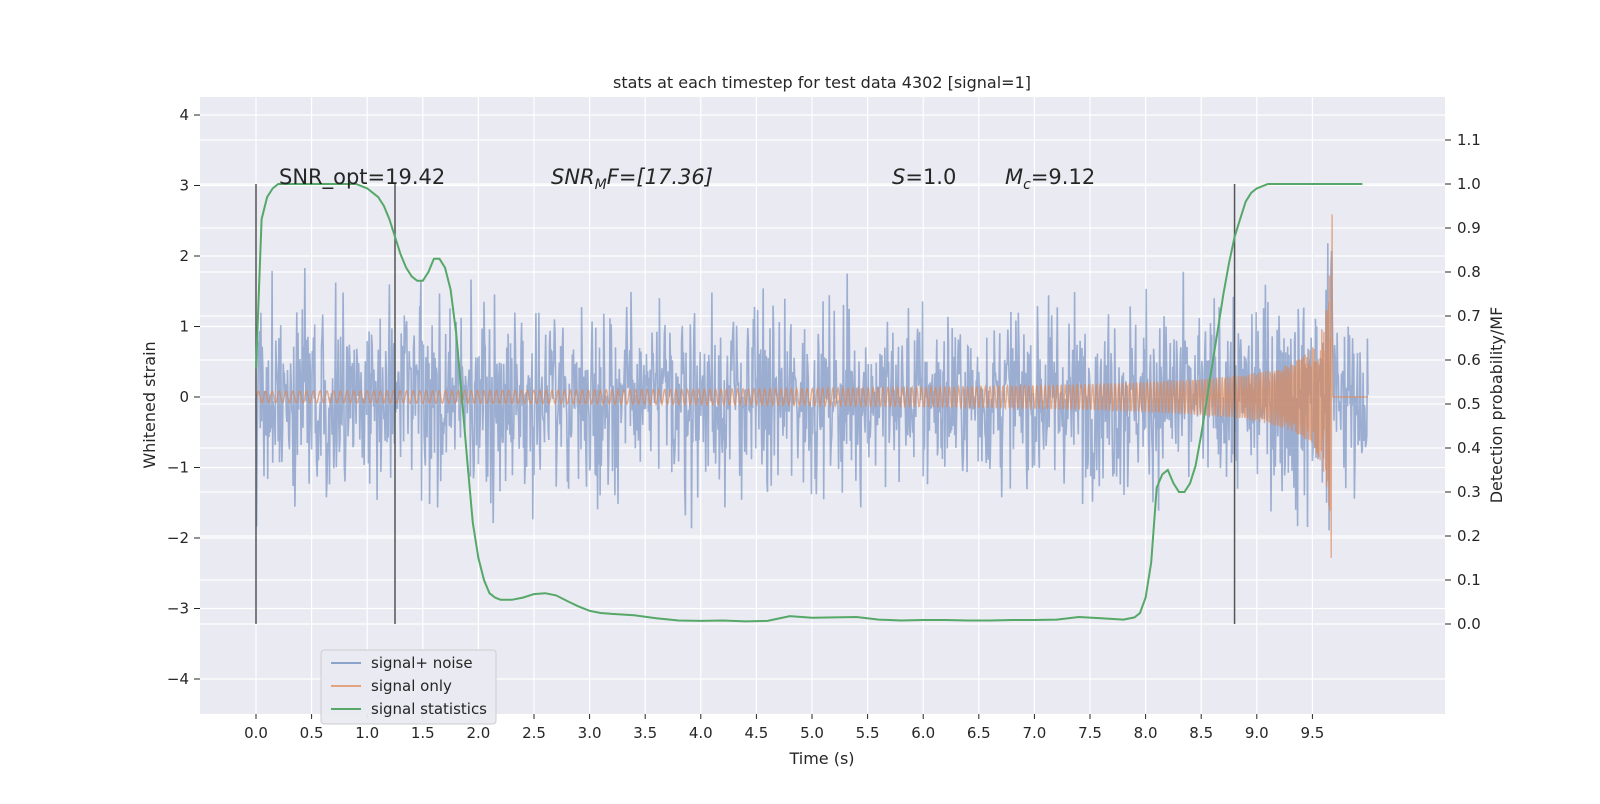 This screenshot has width=1600, height=804. What do you see at coordinates (979, 733) in the screenshot?
I see `x-tick-label: 6.5` at bounding box center [979, 733].